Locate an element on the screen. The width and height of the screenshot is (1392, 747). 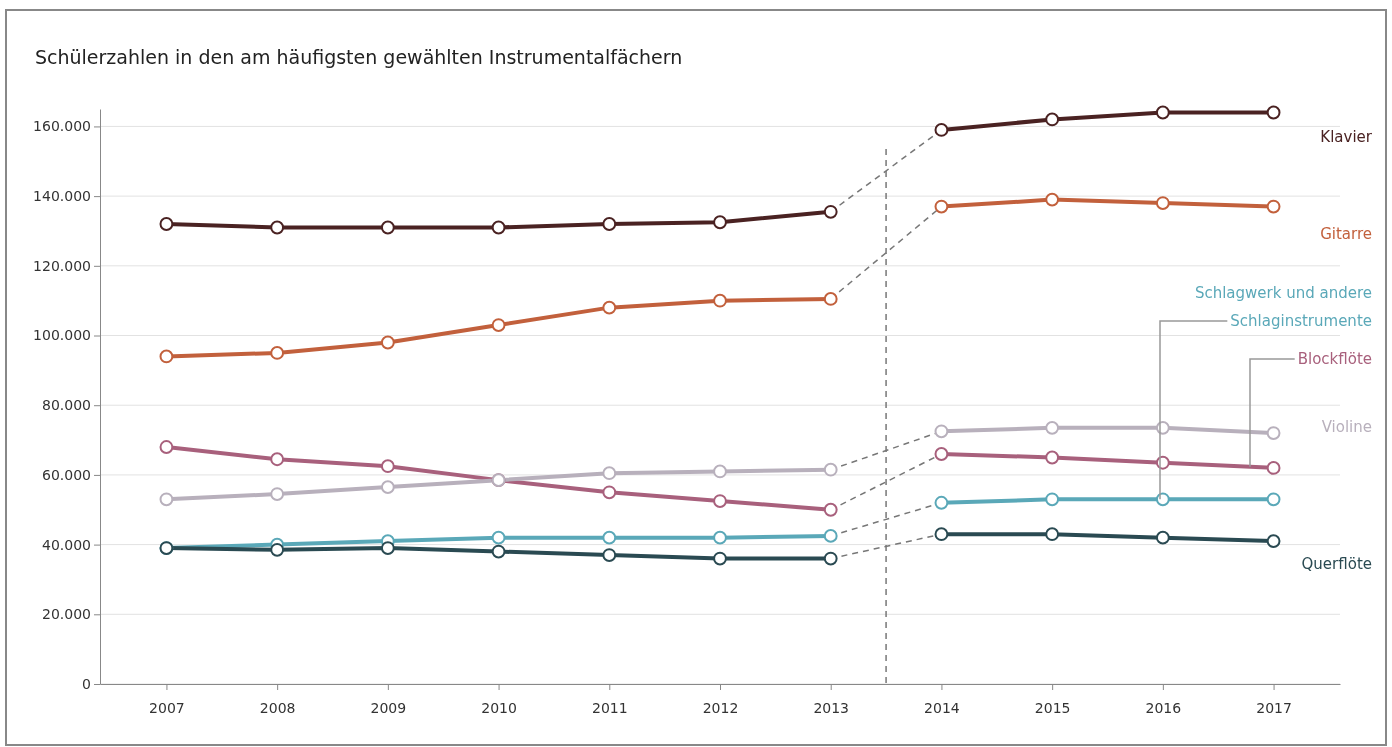
y-tick-label: 140.000 is located at coordinates (62, 196).